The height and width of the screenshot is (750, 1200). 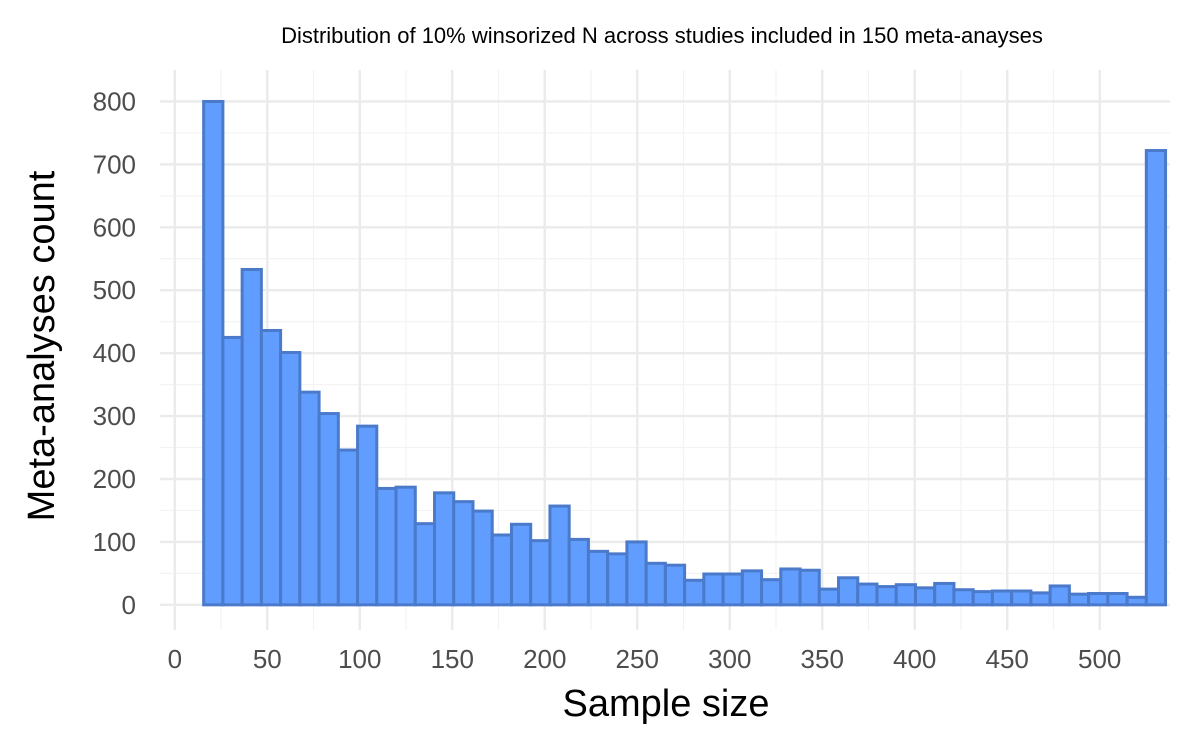 I want to click on y-tick-label: 400, so click(x=114, y=353).